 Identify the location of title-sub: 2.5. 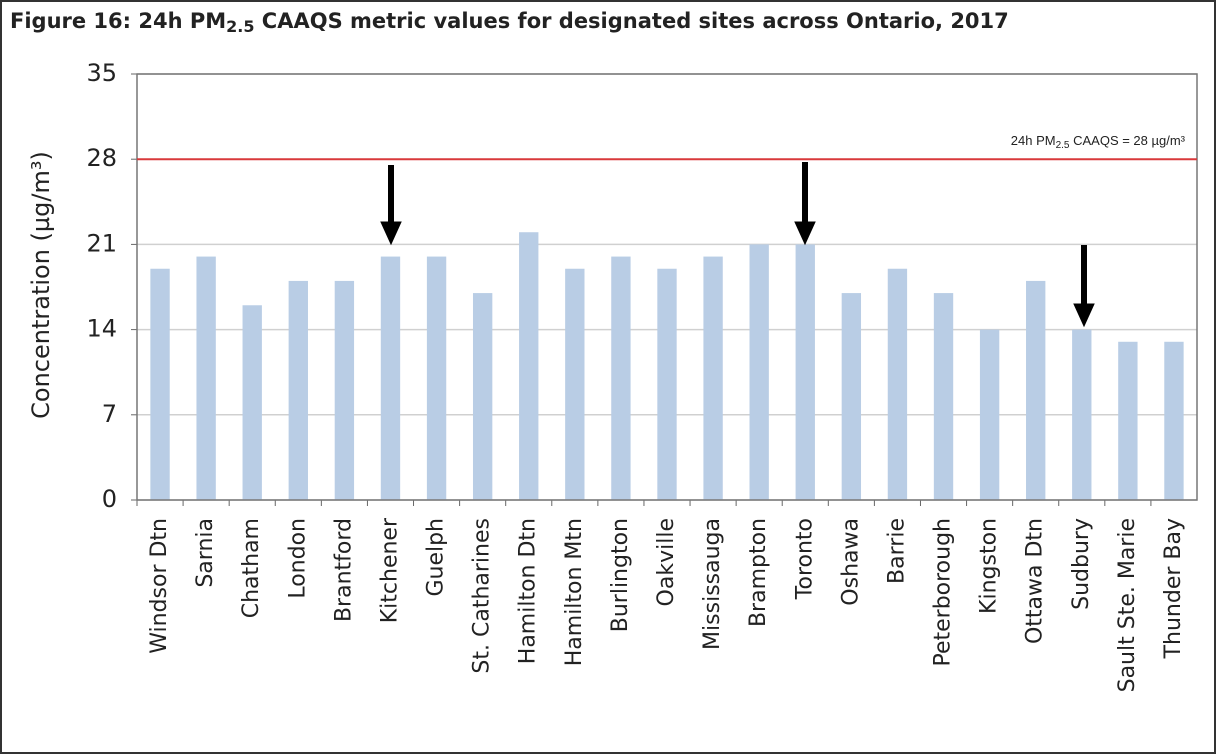
(240, 26).